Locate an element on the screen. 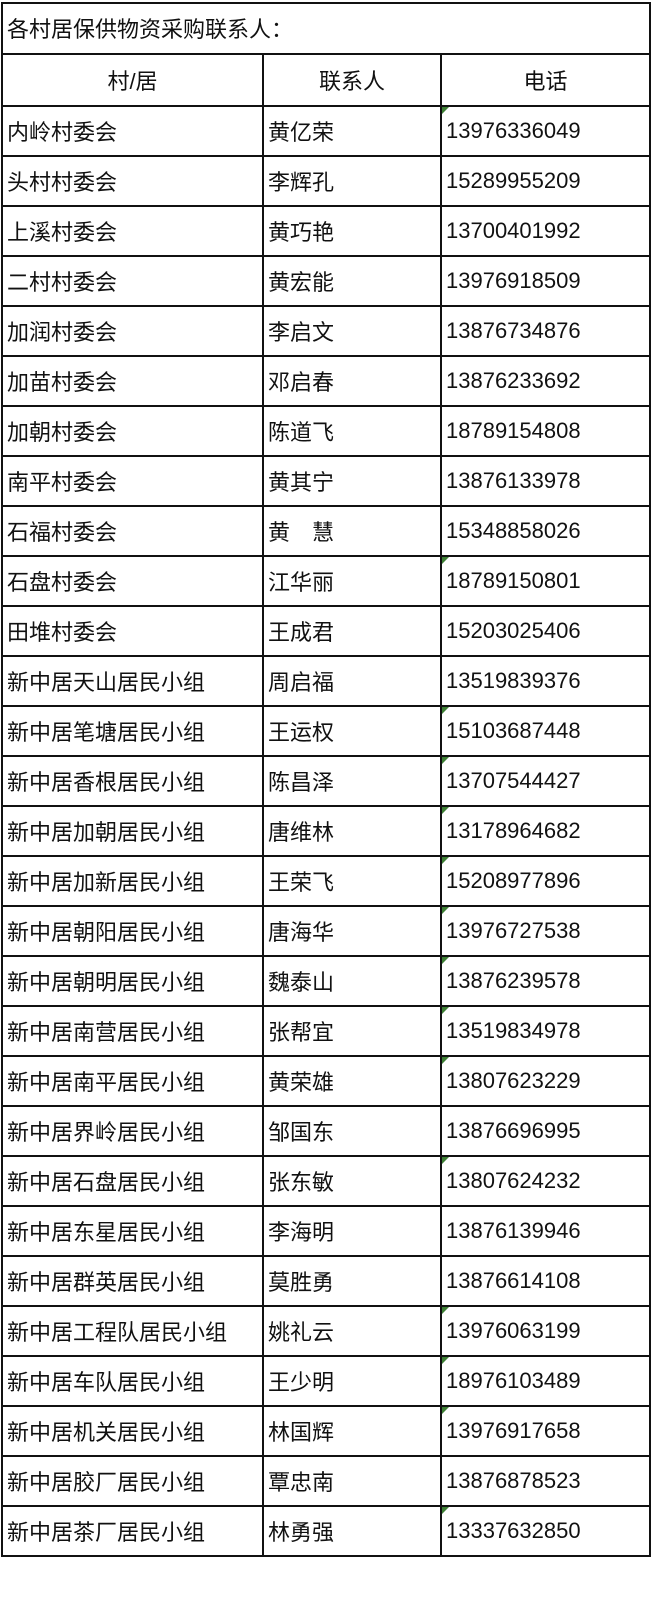  contact-cell: 姚礼云 is located at coordinates (352, 1331).